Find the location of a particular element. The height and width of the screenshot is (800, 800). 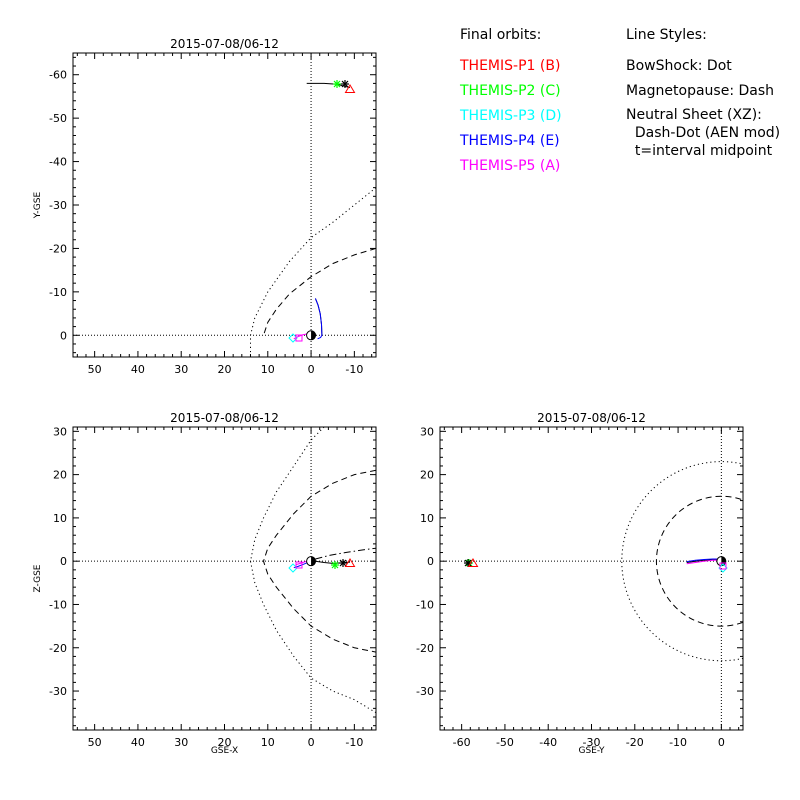

p1-end-star-xz is located at coordinates (343, 563).